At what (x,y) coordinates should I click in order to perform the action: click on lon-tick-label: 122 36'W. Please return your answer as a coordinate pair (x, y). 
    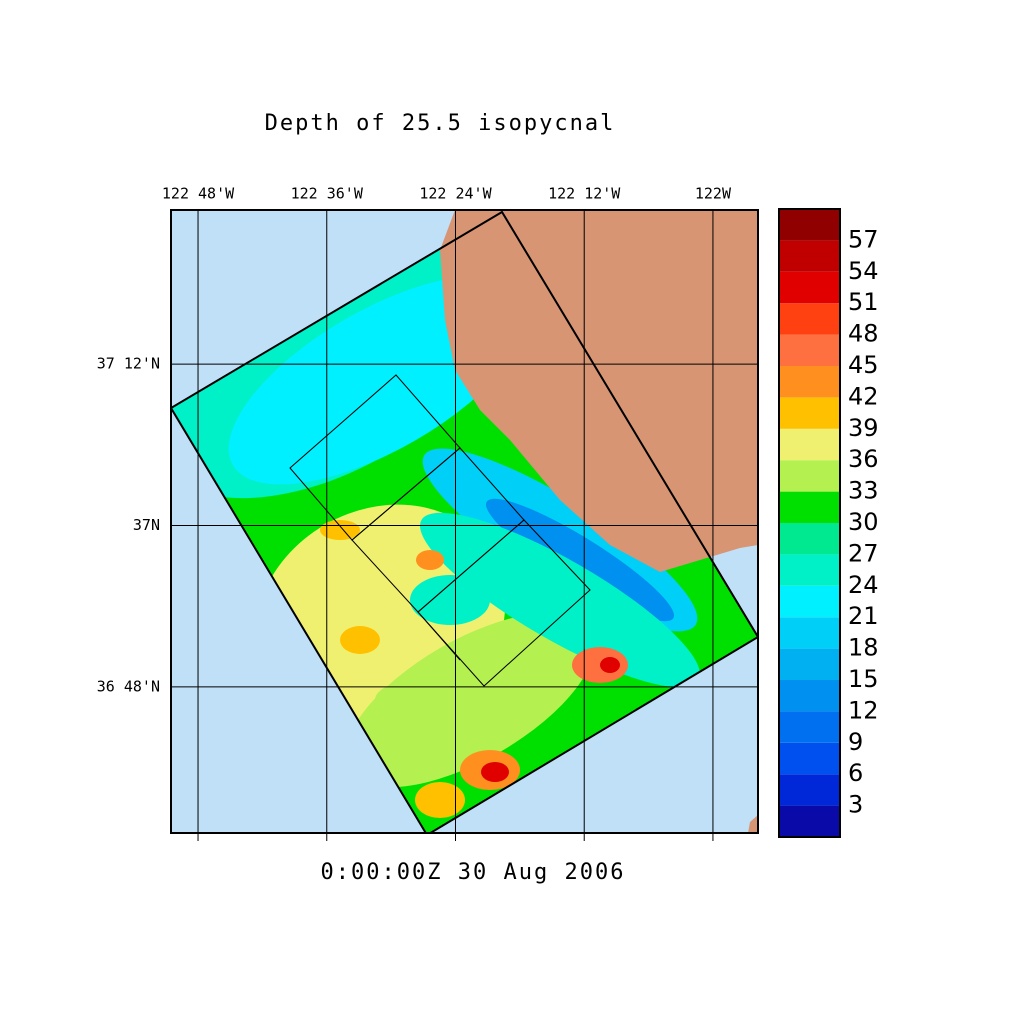
    Looking at the image, I should click on (327, 194).